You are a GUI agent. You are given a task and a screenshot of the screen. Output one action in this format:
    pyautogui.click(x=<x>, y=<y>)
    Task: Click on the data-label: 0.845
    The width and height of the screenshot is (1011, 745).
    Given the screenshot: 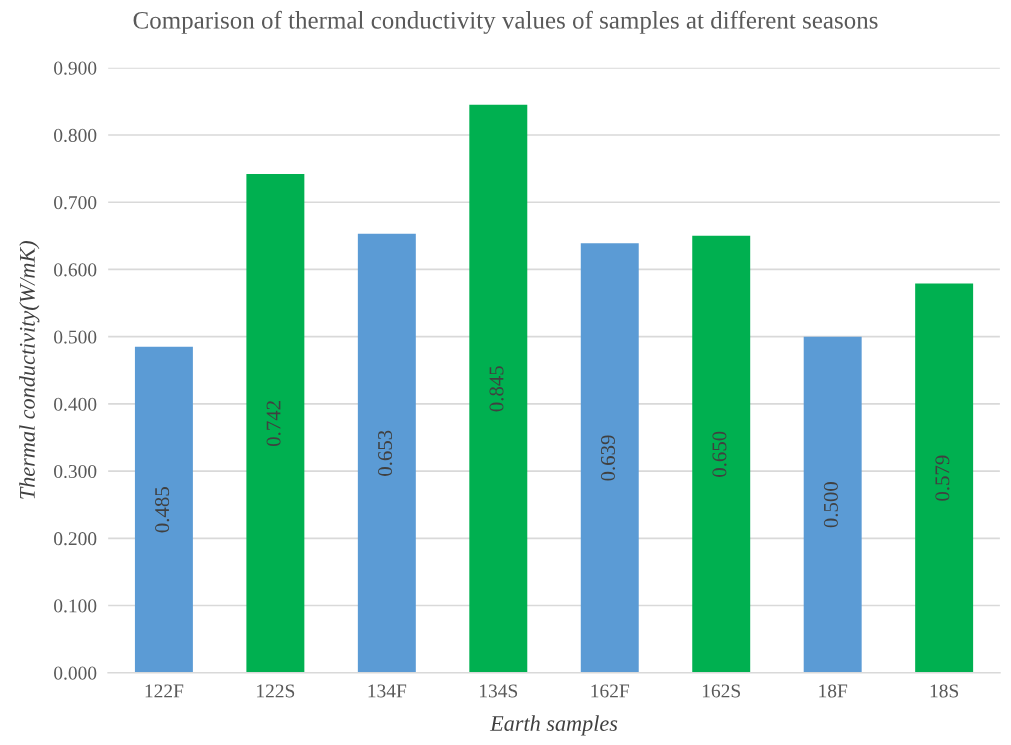 What is the action you would take?
    pyautogui.click(x=496, y=389)
    